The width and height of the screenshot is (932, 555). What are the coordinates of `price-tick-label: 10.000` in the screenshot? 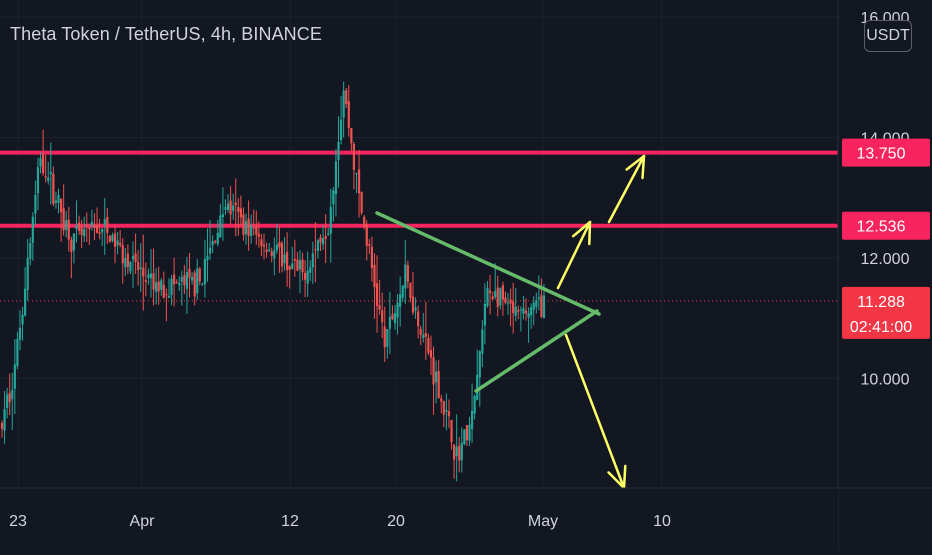 It's located at (885, 380).